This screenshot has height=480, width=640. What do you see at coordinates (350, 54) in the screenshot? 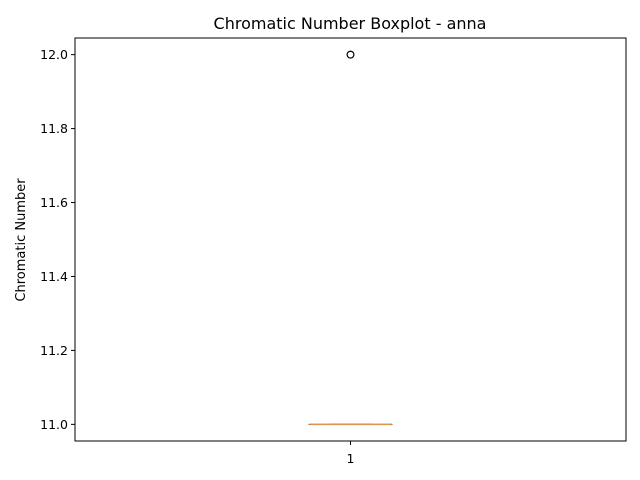
I see `outlier-point` at bounding box center [350, 54].